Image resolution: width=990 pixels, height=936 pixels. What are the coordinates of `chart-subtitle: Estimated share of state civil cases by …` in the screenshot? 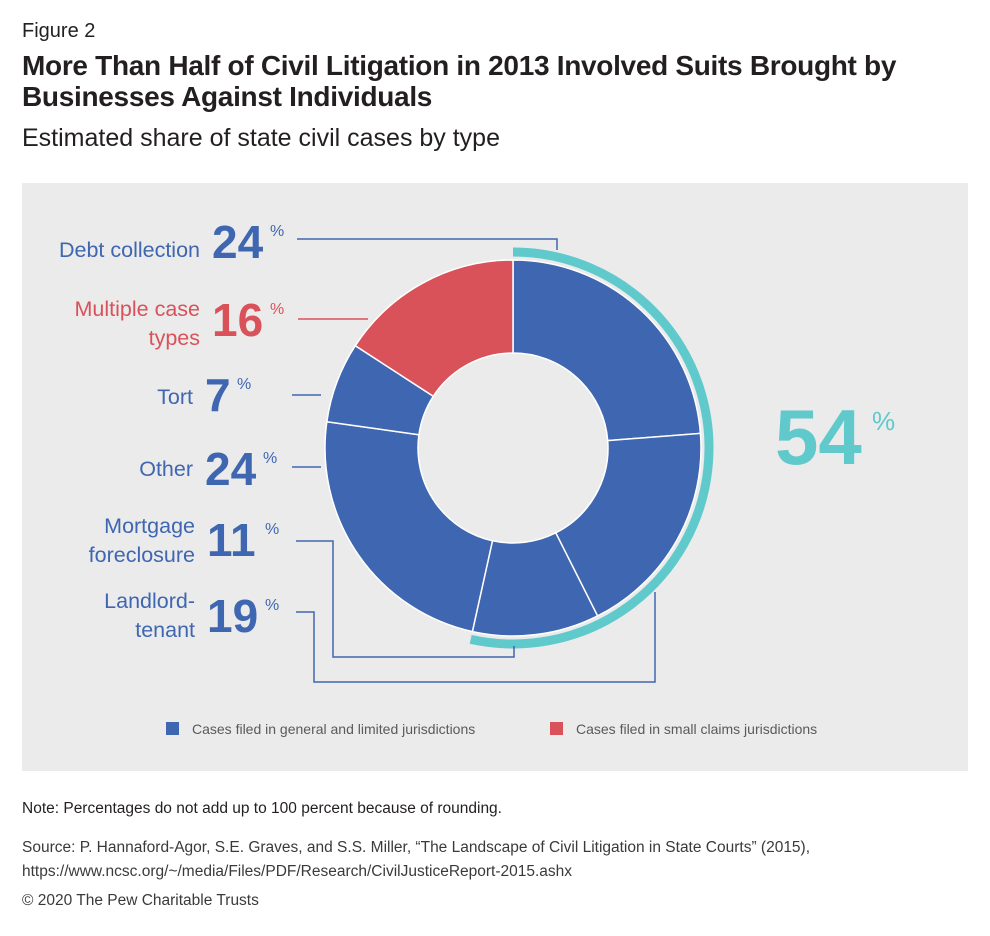 It's located at (261, 138).